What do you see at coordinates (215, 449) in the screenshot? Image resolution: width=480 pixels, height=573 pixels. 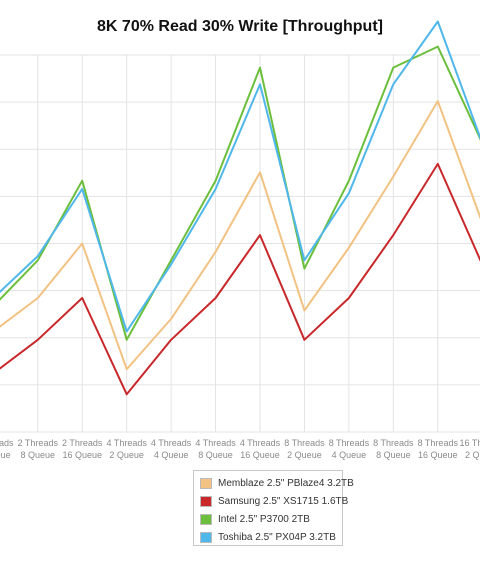 I see `x-tick-label: 4 Threads 8 Queue` at bounding box center [215, 449].